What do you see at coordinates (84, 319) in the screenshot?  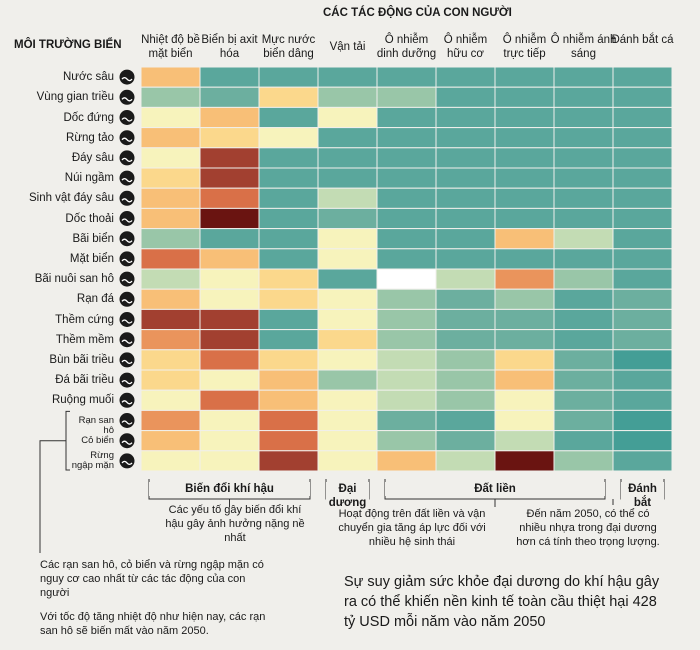 I see `row-label: Thềm cứng` at bounding box center [84, 319].